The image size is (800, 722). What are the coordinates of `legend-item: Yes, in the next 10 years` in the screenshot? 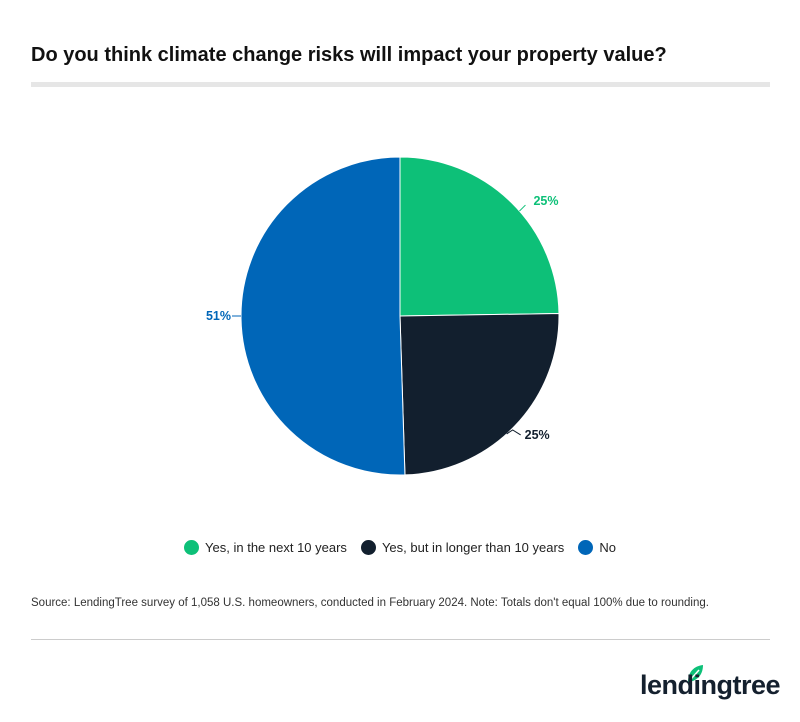 It's located at (265, 547).